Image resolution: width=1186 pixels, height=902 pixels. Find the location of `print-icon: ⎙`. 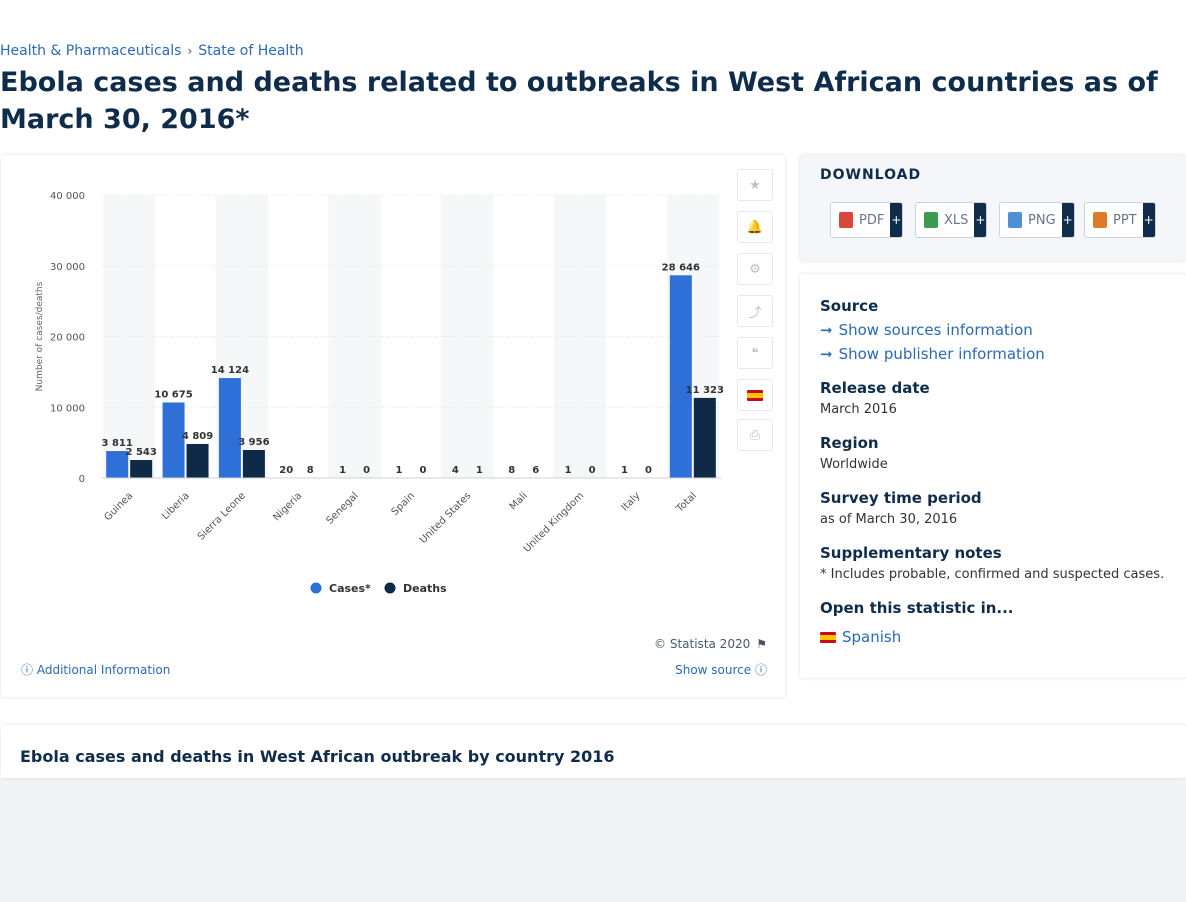

print-icon: ⎙ is located at coordinates (755, 435).